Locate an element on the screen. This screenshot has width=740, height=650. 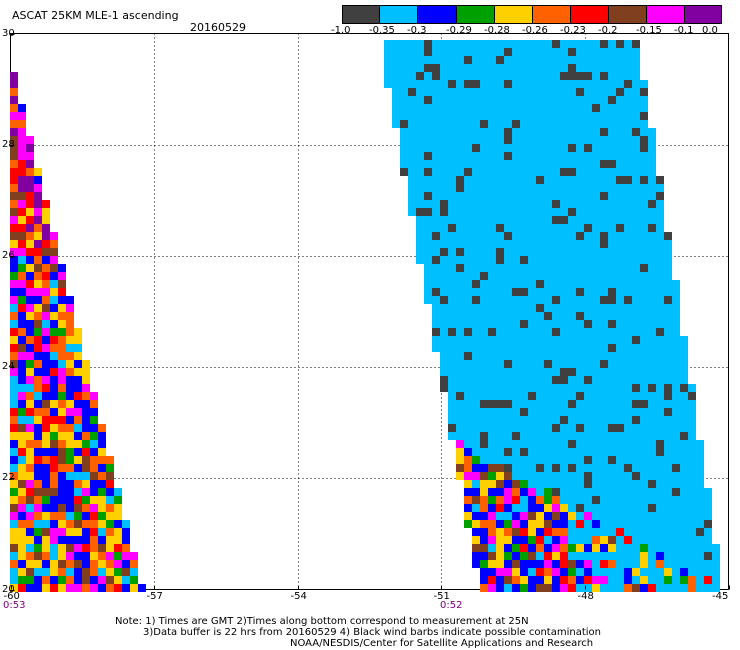
longitude-label: -60 is located at coordinates (11, 596).